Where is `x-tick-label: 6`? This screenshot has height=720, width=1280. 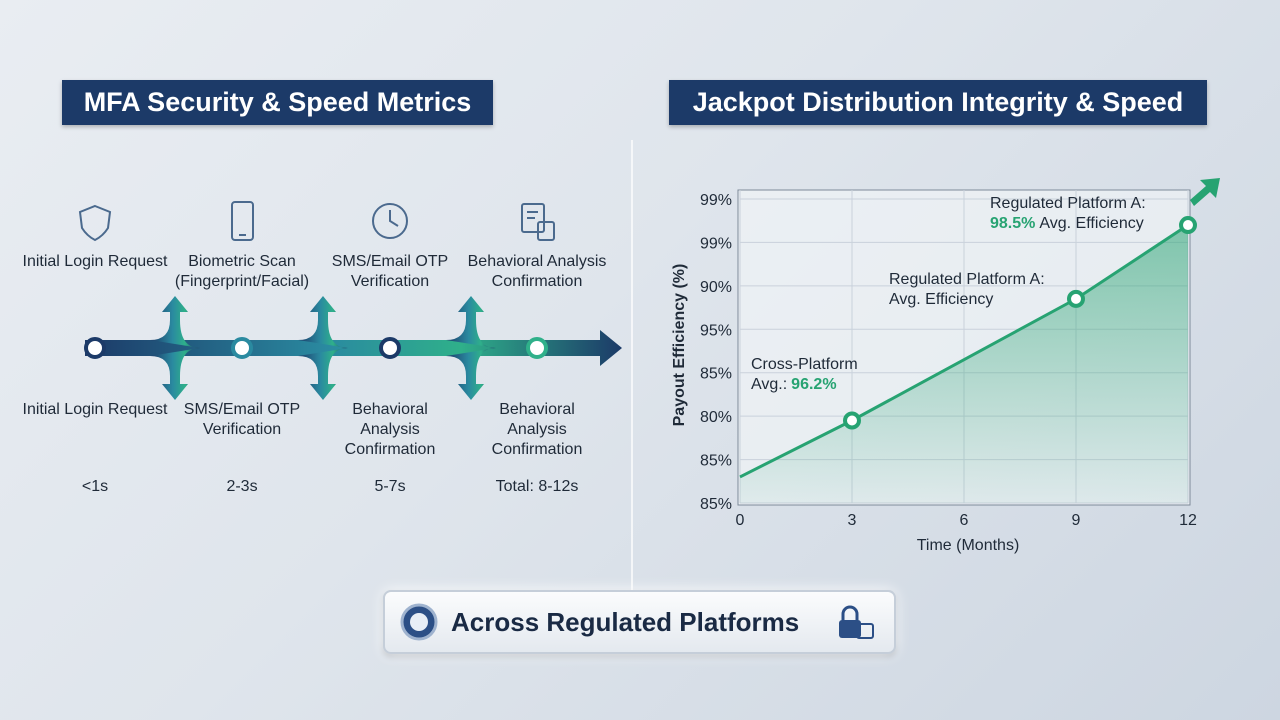 x-tick-label: 6 is located at coordinates (964, 520).